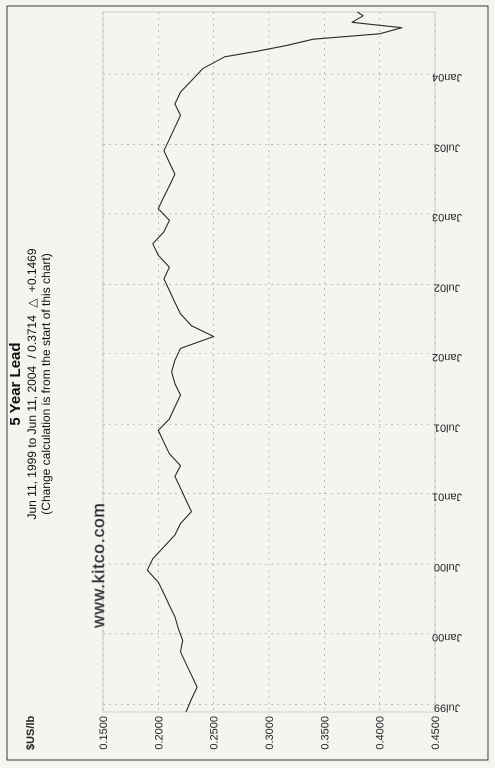 The width and height of the screenshot is (495, 768). What do you see at coordinates (447, 427) in the screenshot?
I see `x-tick-label: Jul01` at bounding box center [447, 427].